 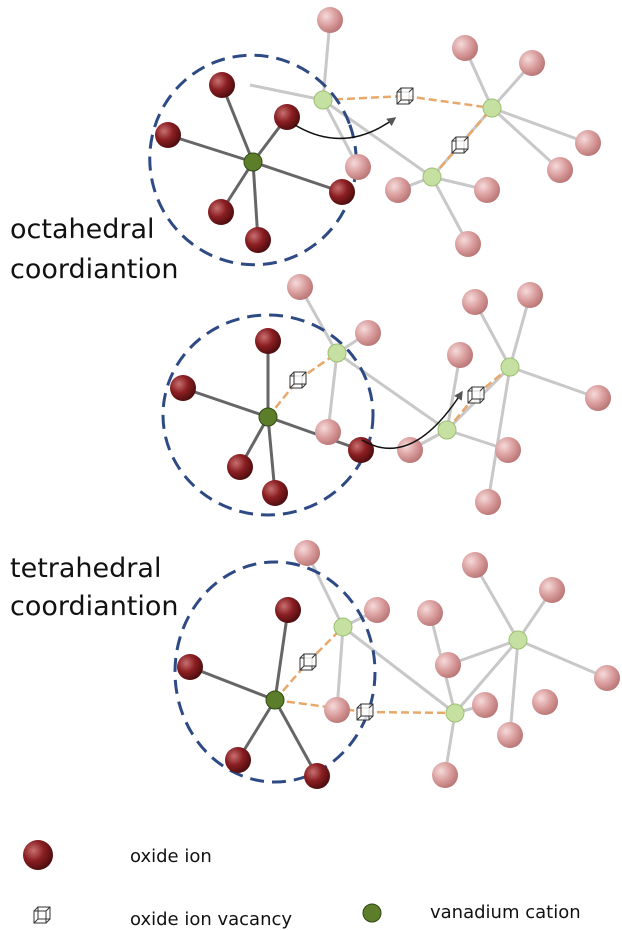 I want to click on legend-label: oxide ion vacancy, so click(x=211, y=919).